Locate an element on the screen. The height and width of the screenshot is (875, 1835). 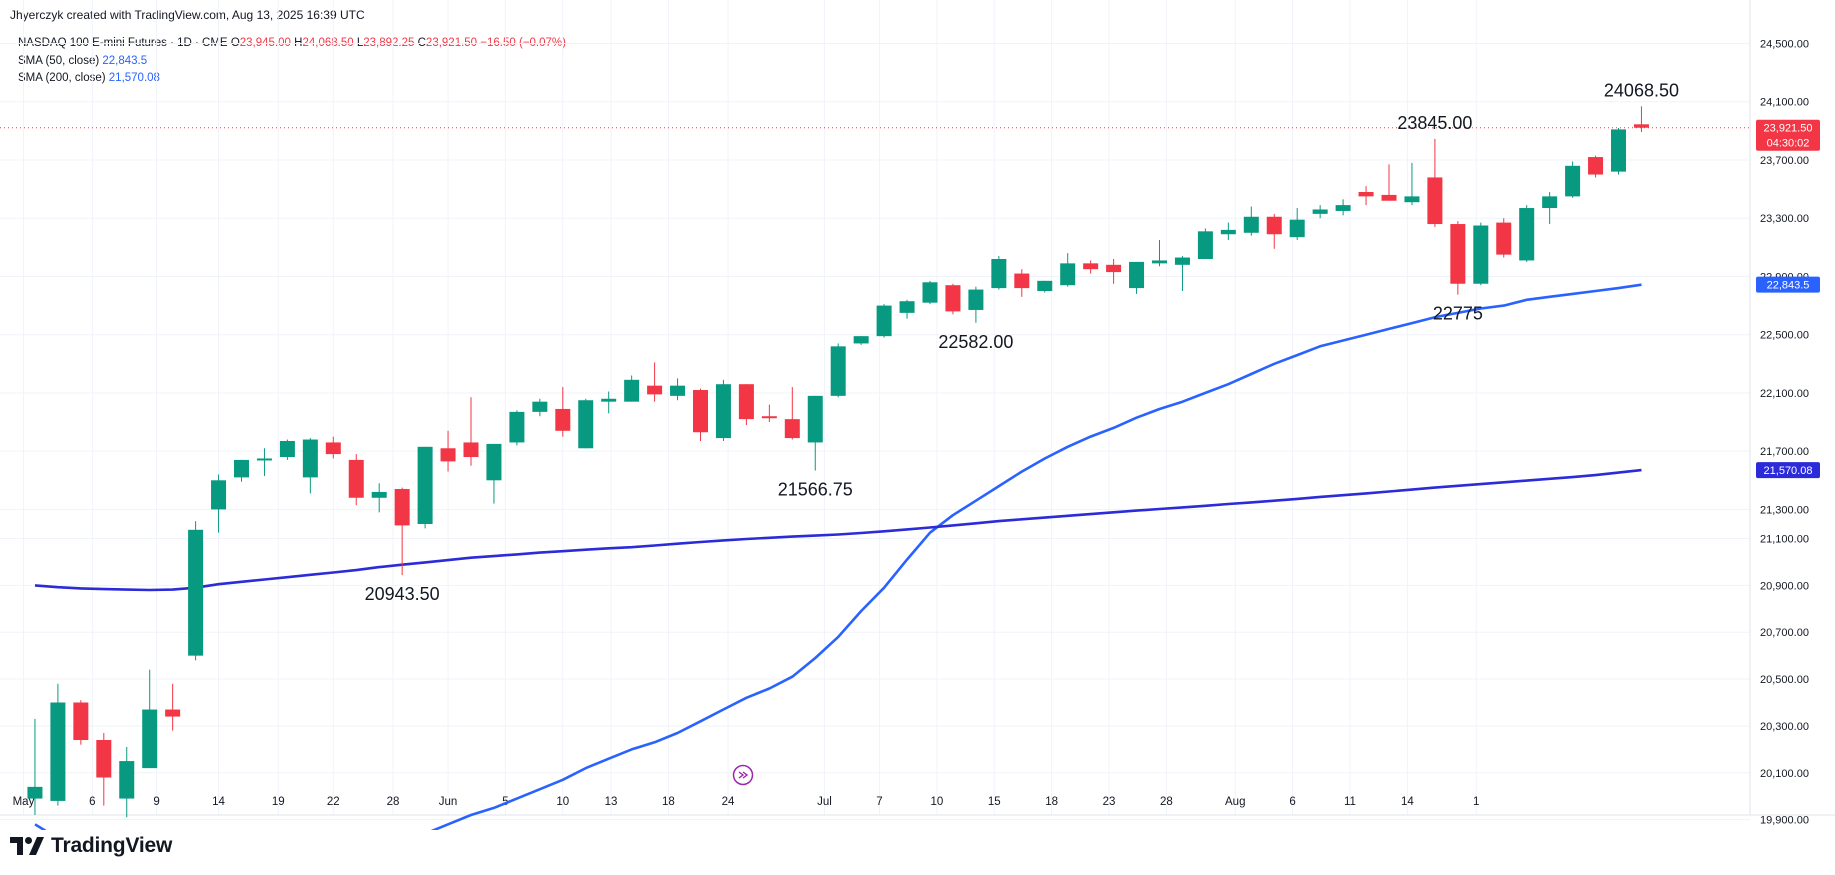
price-annotation: 24068.50 is located at coordinates (1641, 90).